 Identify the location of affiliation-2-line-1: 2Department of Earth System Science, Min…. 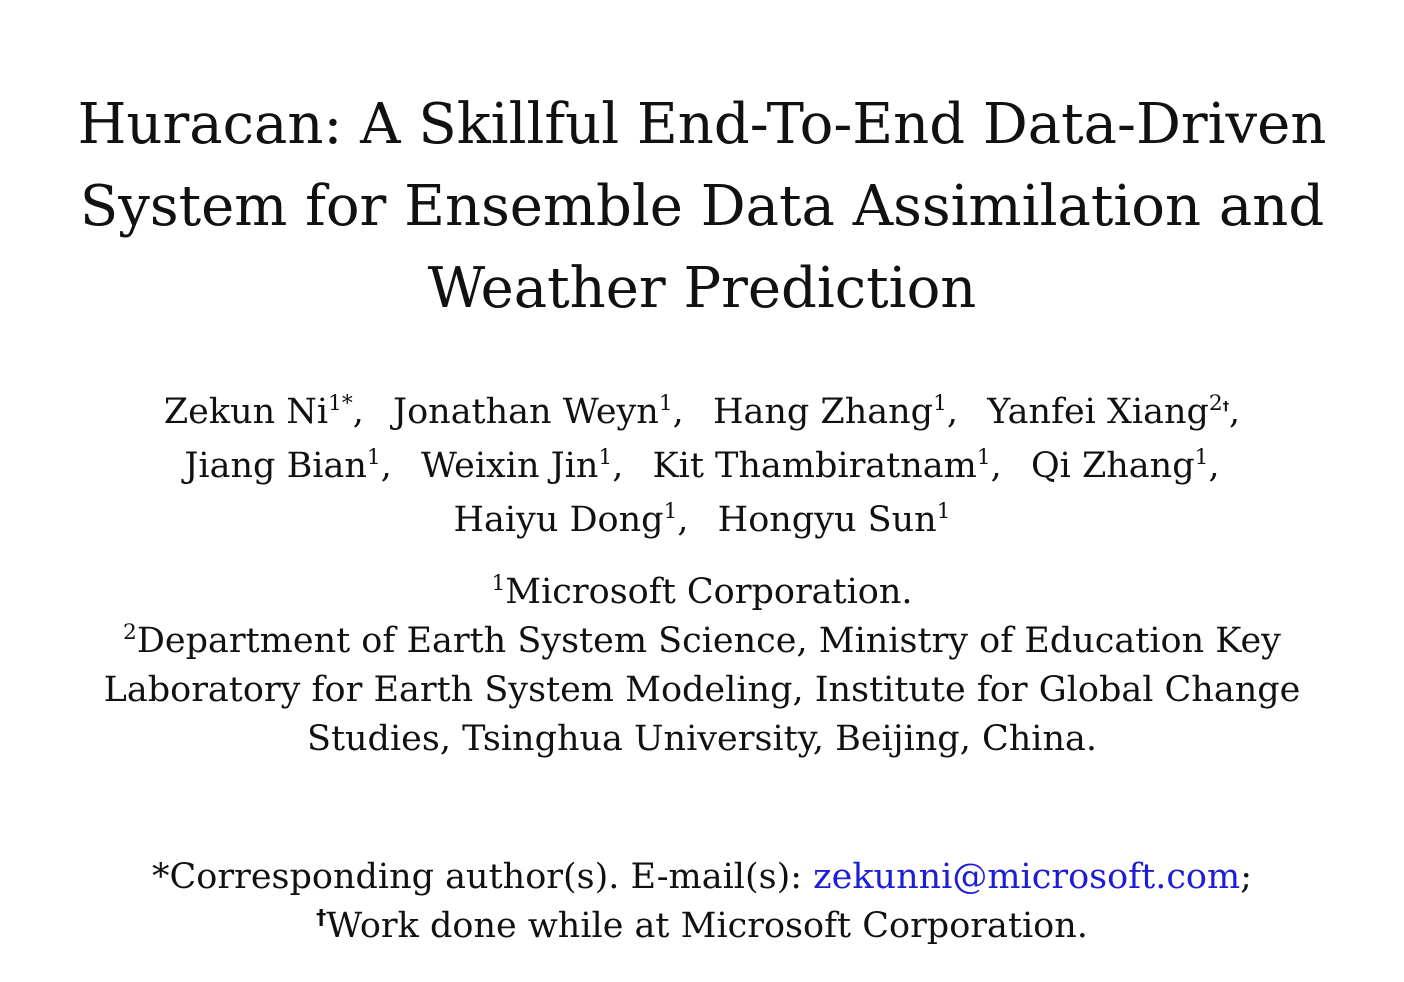
(702, 641).